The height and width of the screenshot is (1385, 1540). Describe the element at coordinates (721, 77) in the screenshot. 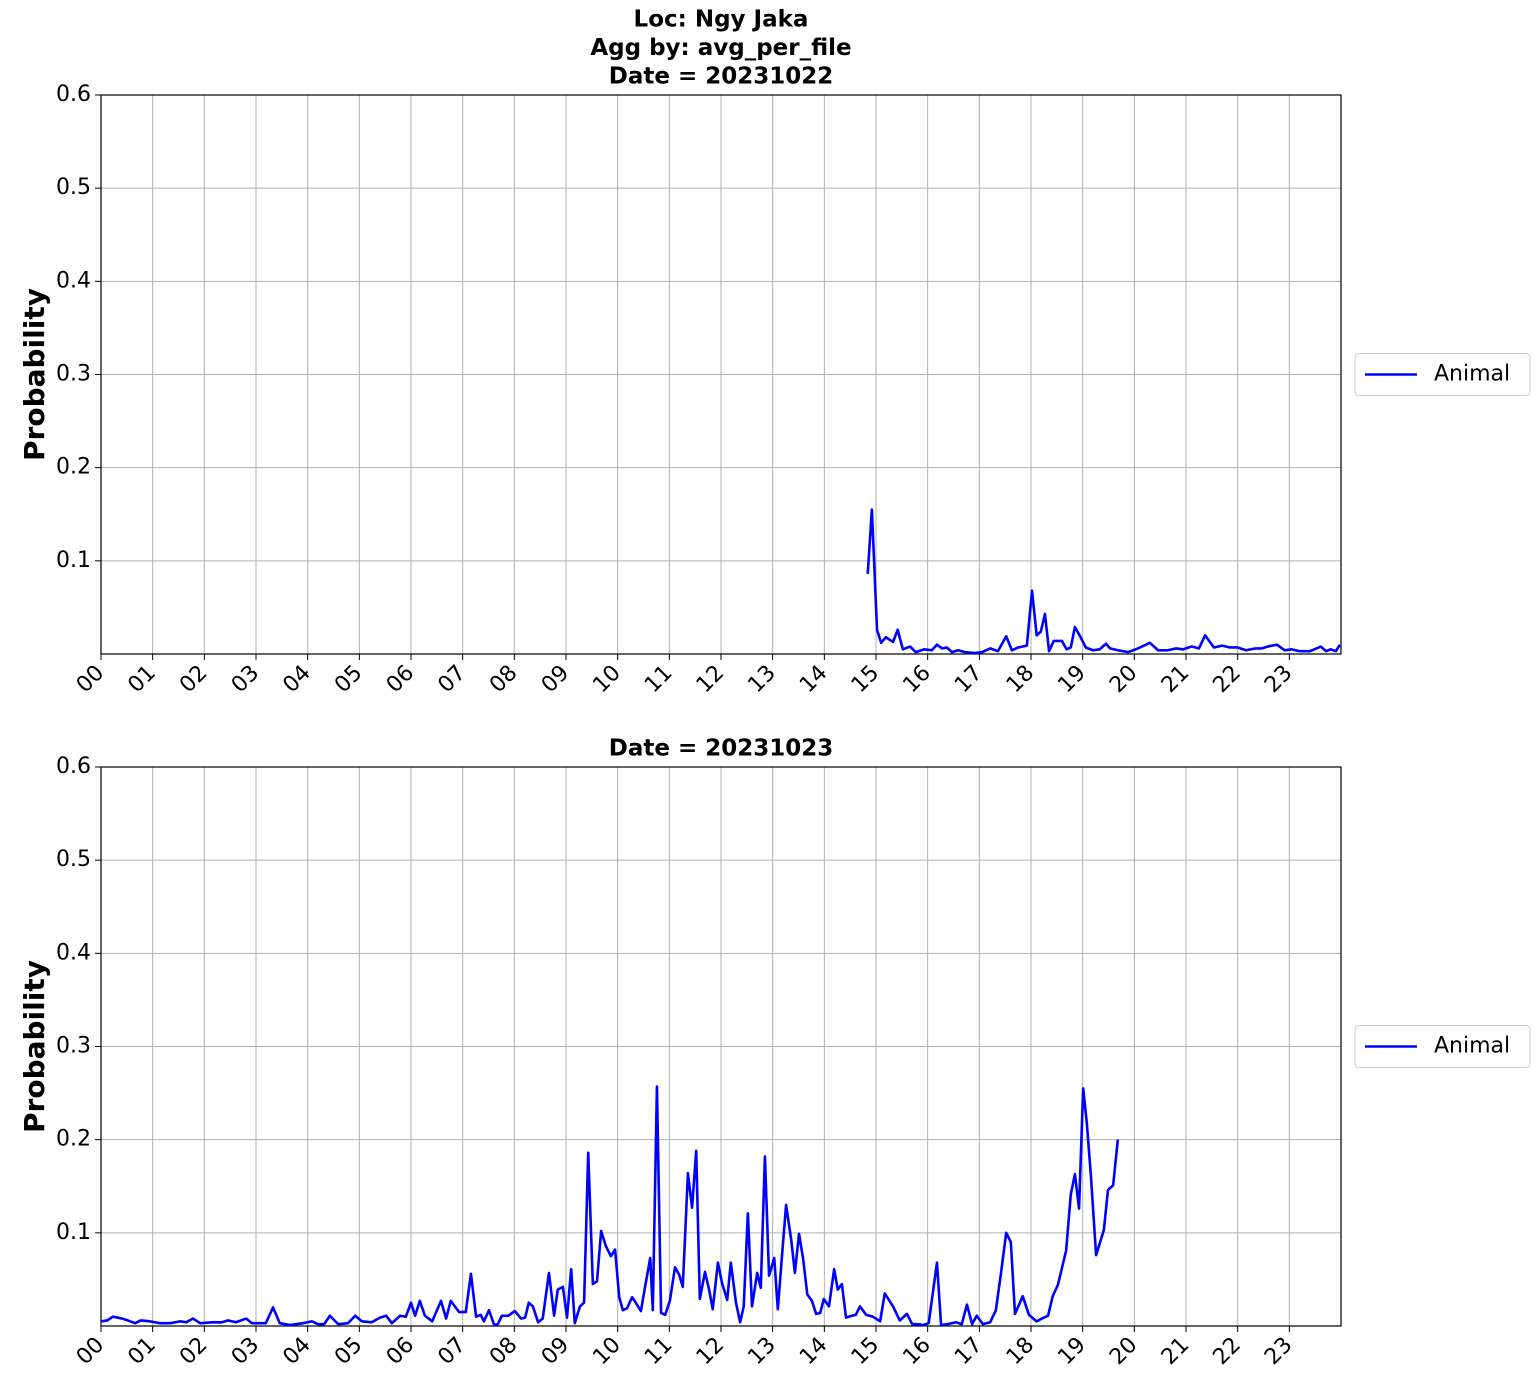

I see `chart-title: Date = 20231022` at that location.